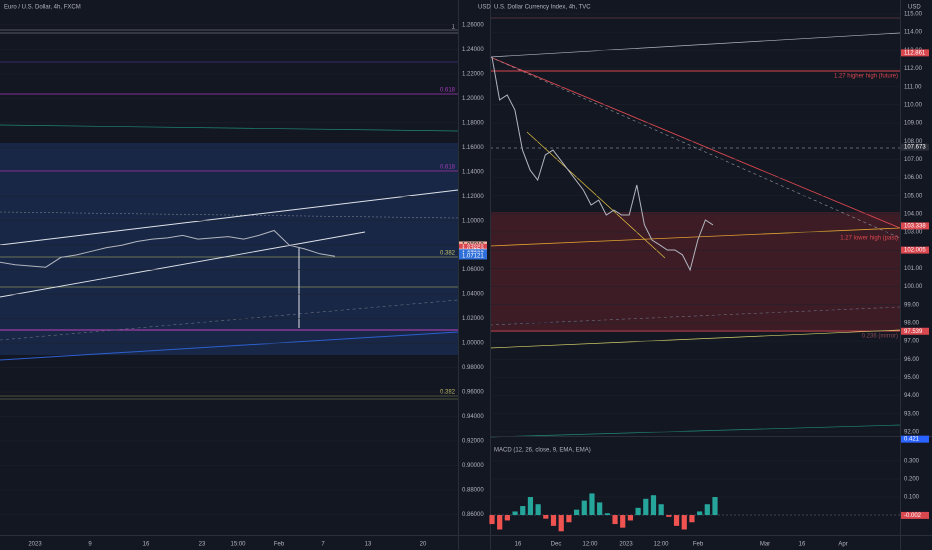 This screenshot has height=550, width=932. Describe the element at coordinates (913, 105) in the screenshot. I see `y-tick-label: 110.00` at that location.